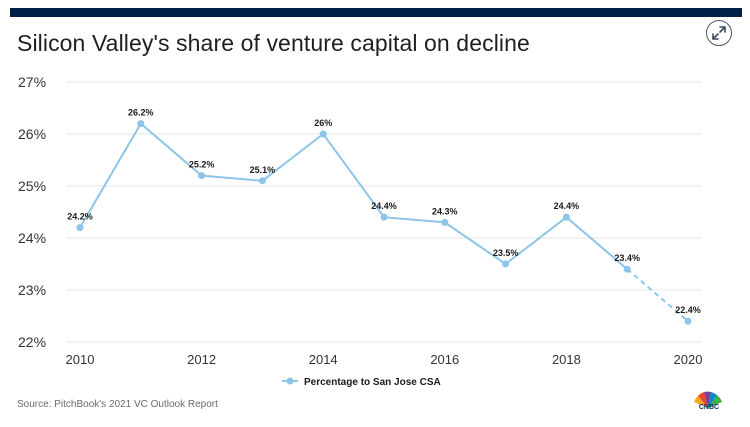 Image resolution: width=750 pixels, height=427 pixels. Describe the element at coordinates (445, 211) in the screenshot. I see `data-label: 24.3%` at that location.